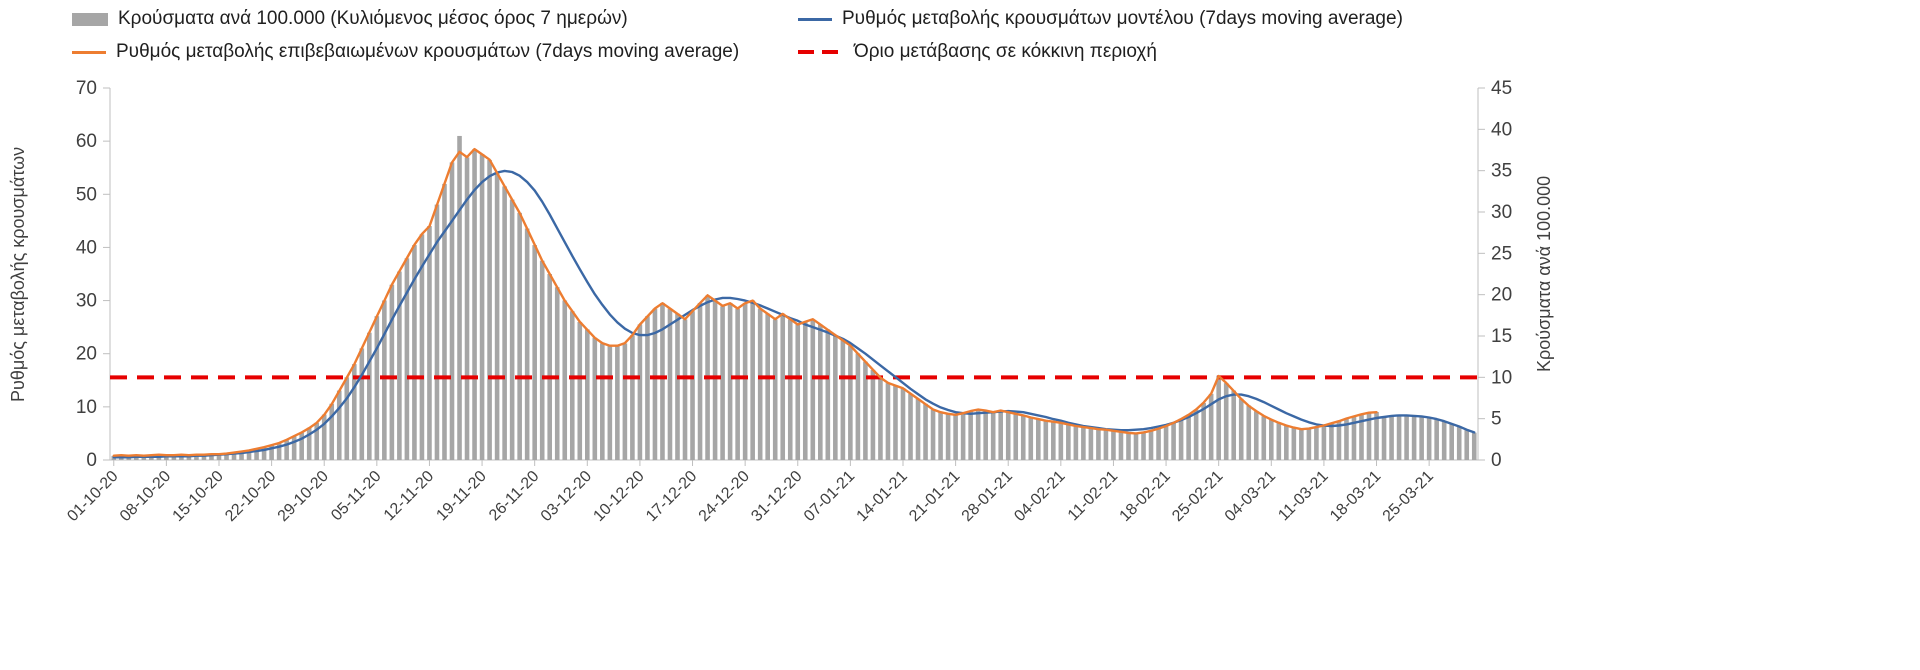  I want to click on svg-text: 15, so click(1501, 336).